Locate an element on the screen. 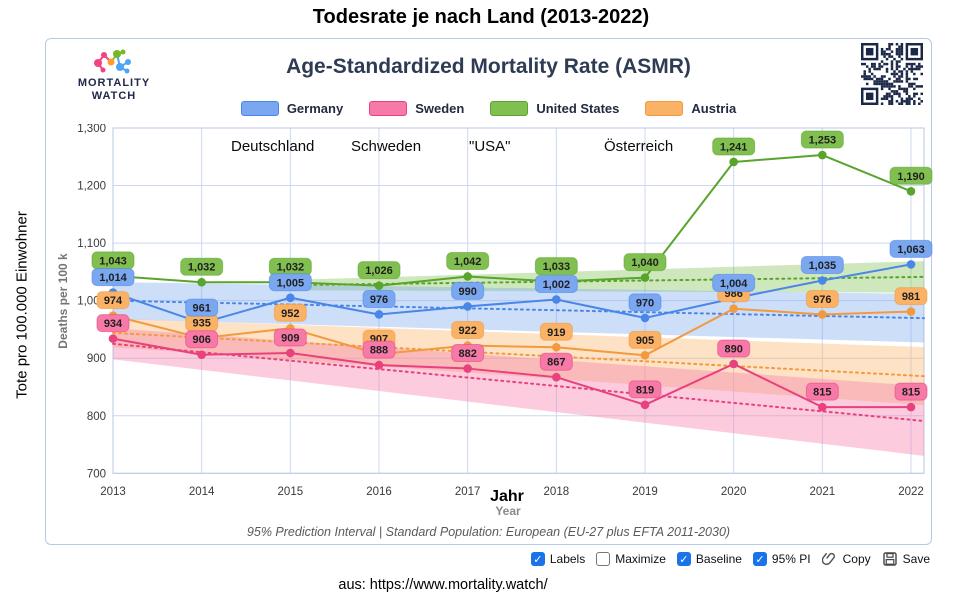 This screenshot has width=962, height=609. value-label: 1,043 is located at coordinates (113, 260).